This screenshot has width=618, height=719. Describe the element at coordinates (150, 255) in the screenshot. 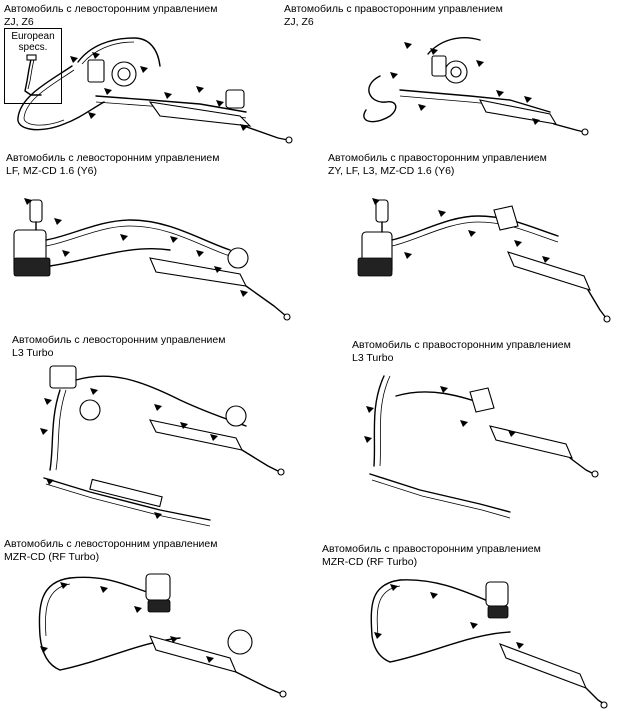

I see `diagram-lhd-lf` at that location.